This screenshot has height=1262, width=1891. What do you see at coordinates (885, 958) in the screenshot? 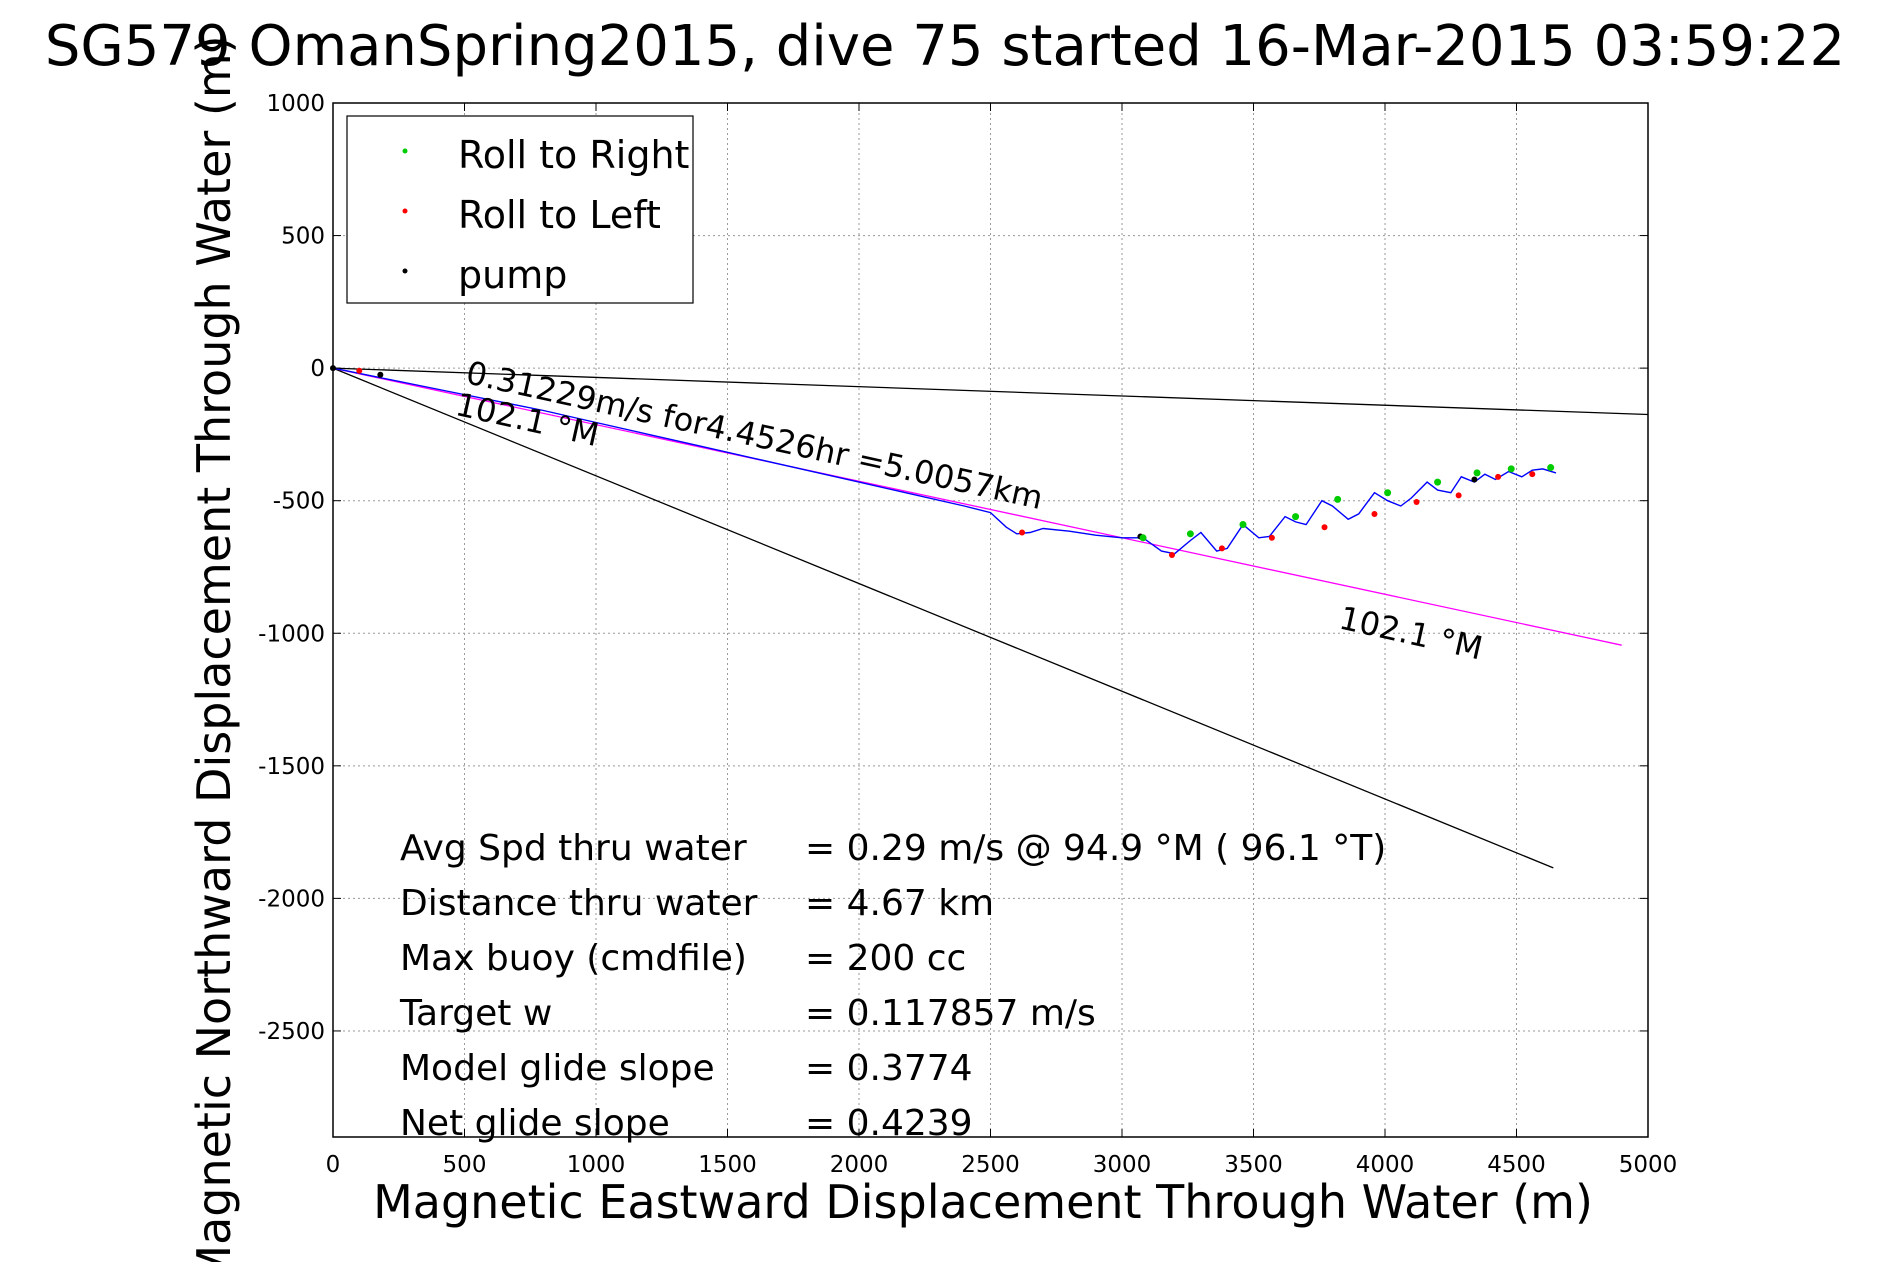
I see `stat-value: = 200 cc` at bounding box center [885, 958].